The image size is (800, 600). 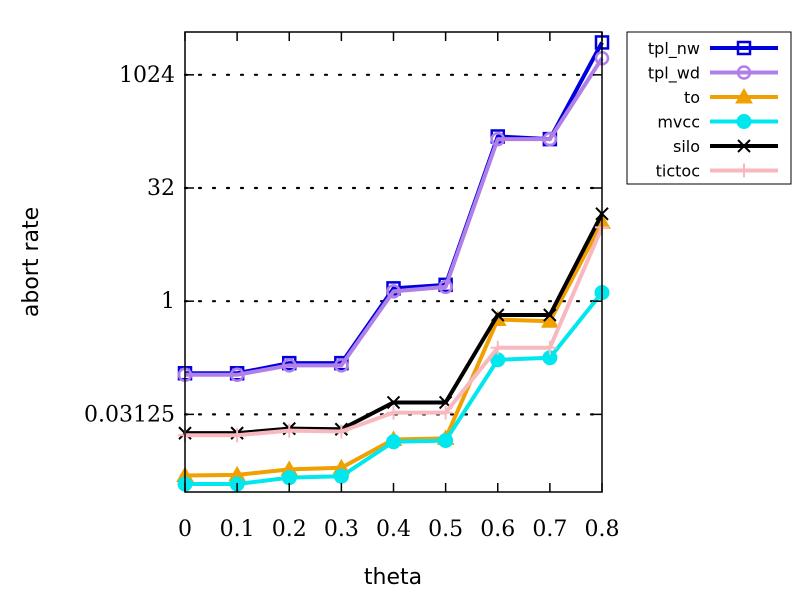 What do you see at coordinates (168, 301) in the screenshot?
I see `y-tick-label: 1` at bounding box center [168, 301].